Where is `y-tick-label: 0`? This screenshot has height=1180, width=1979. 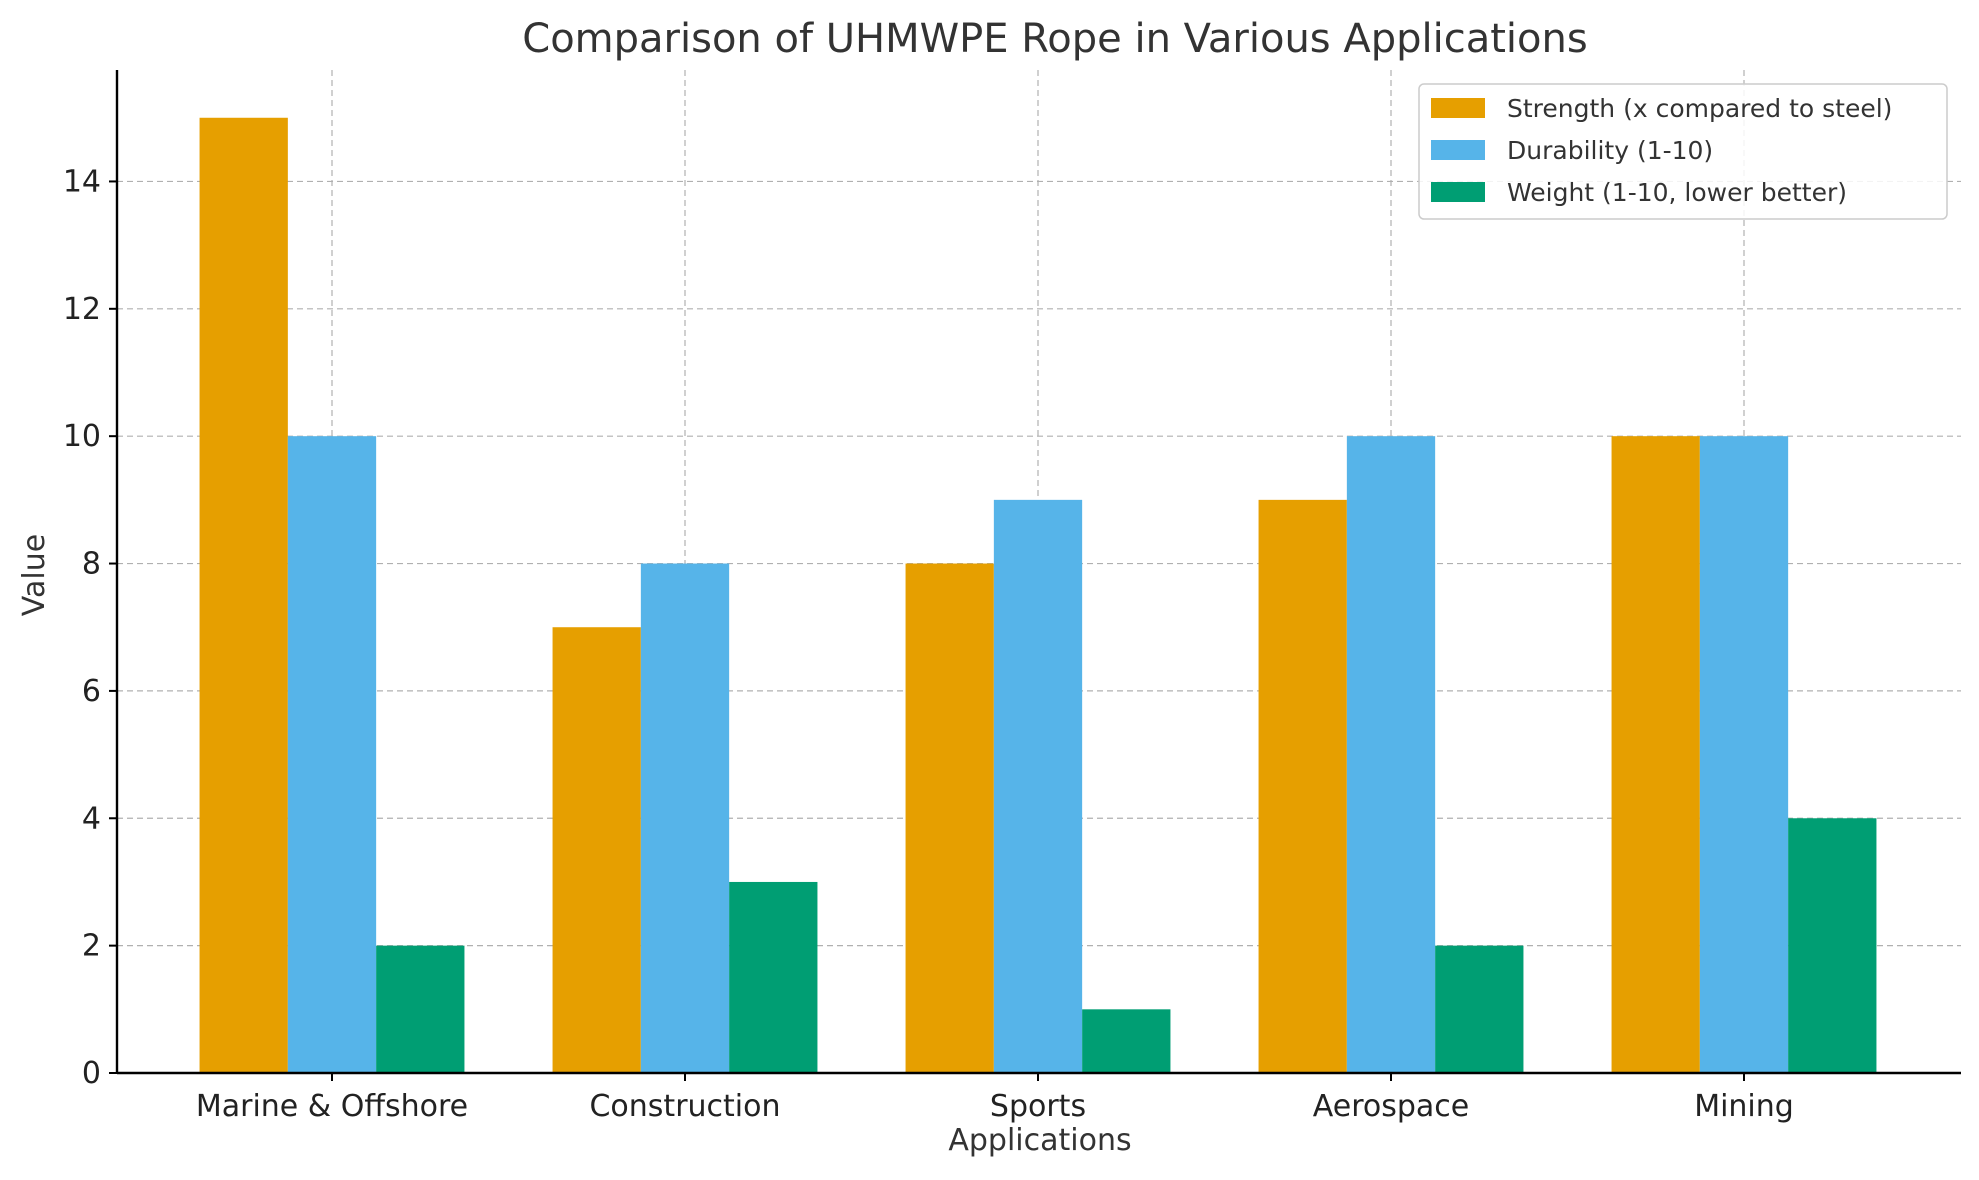
y-tick-label: 0 is located at coordinates (91, 1073).